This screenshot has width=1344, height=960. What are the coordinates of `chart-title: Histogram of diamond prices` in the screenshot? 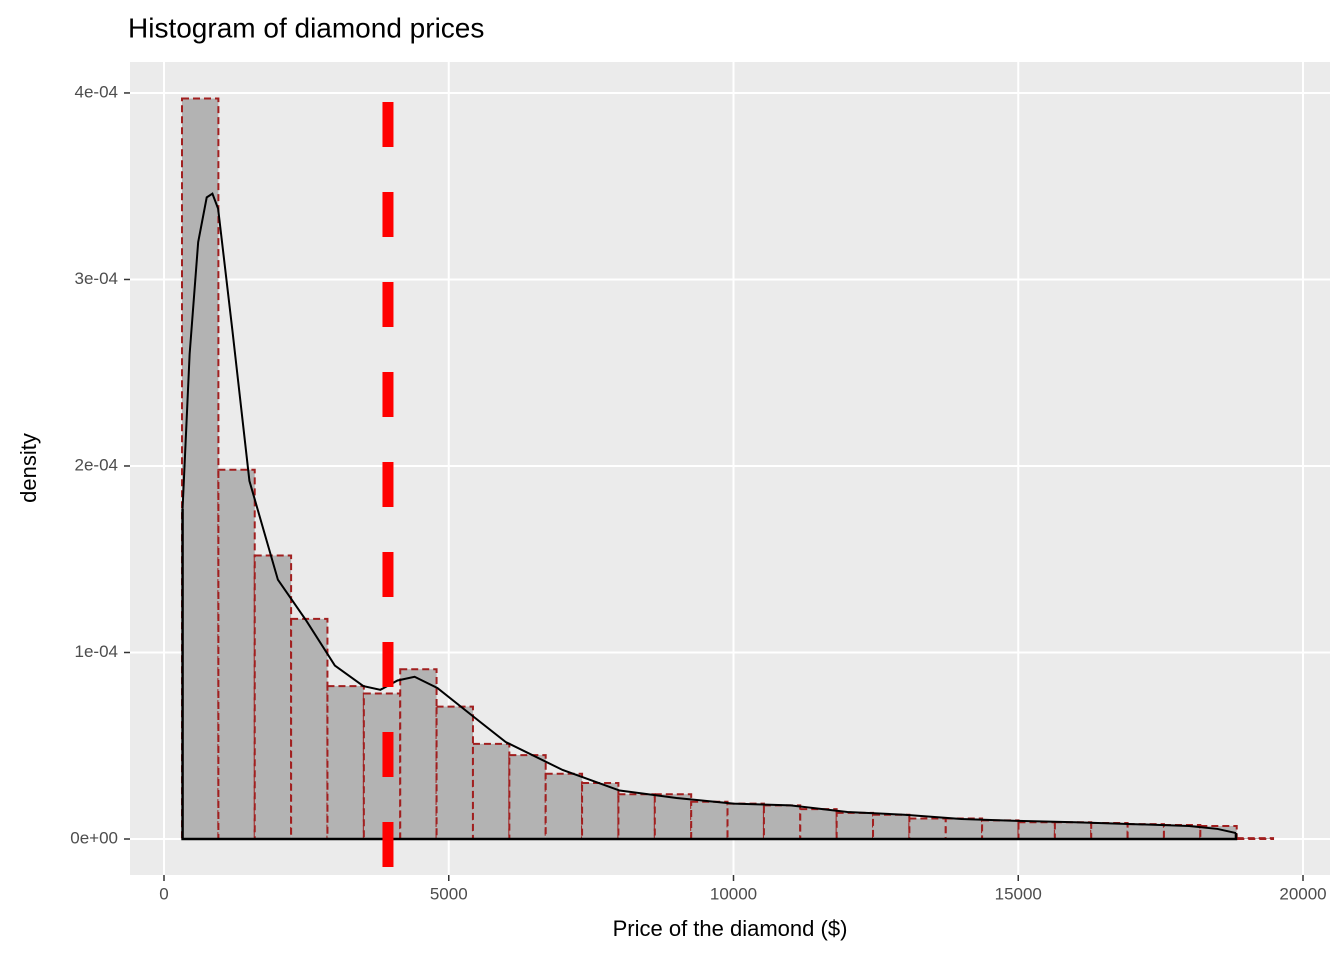 It's located at (306, 27).